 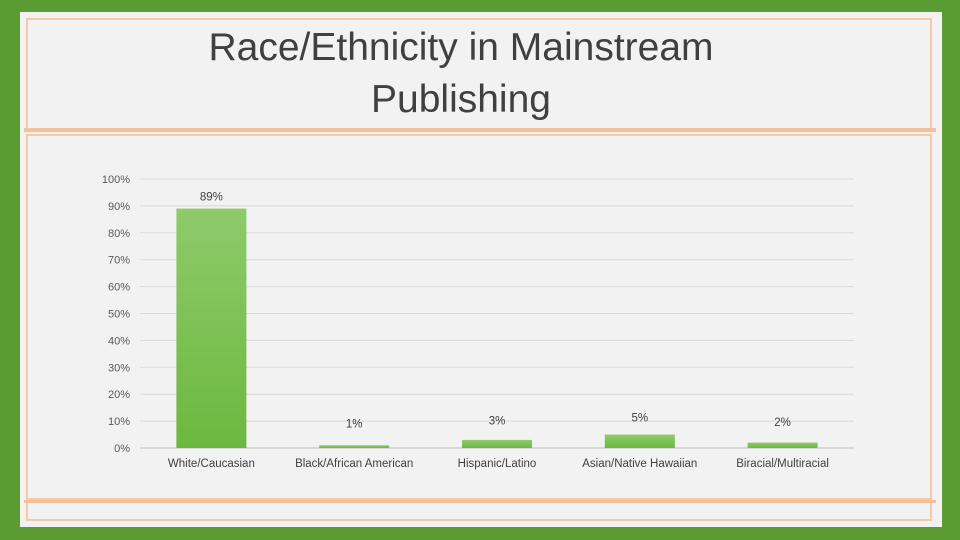 What do you see at coordinates (119, 288) in the screenshot?
I see `y-tick-label: 60%` at bounding box center [119, 288].